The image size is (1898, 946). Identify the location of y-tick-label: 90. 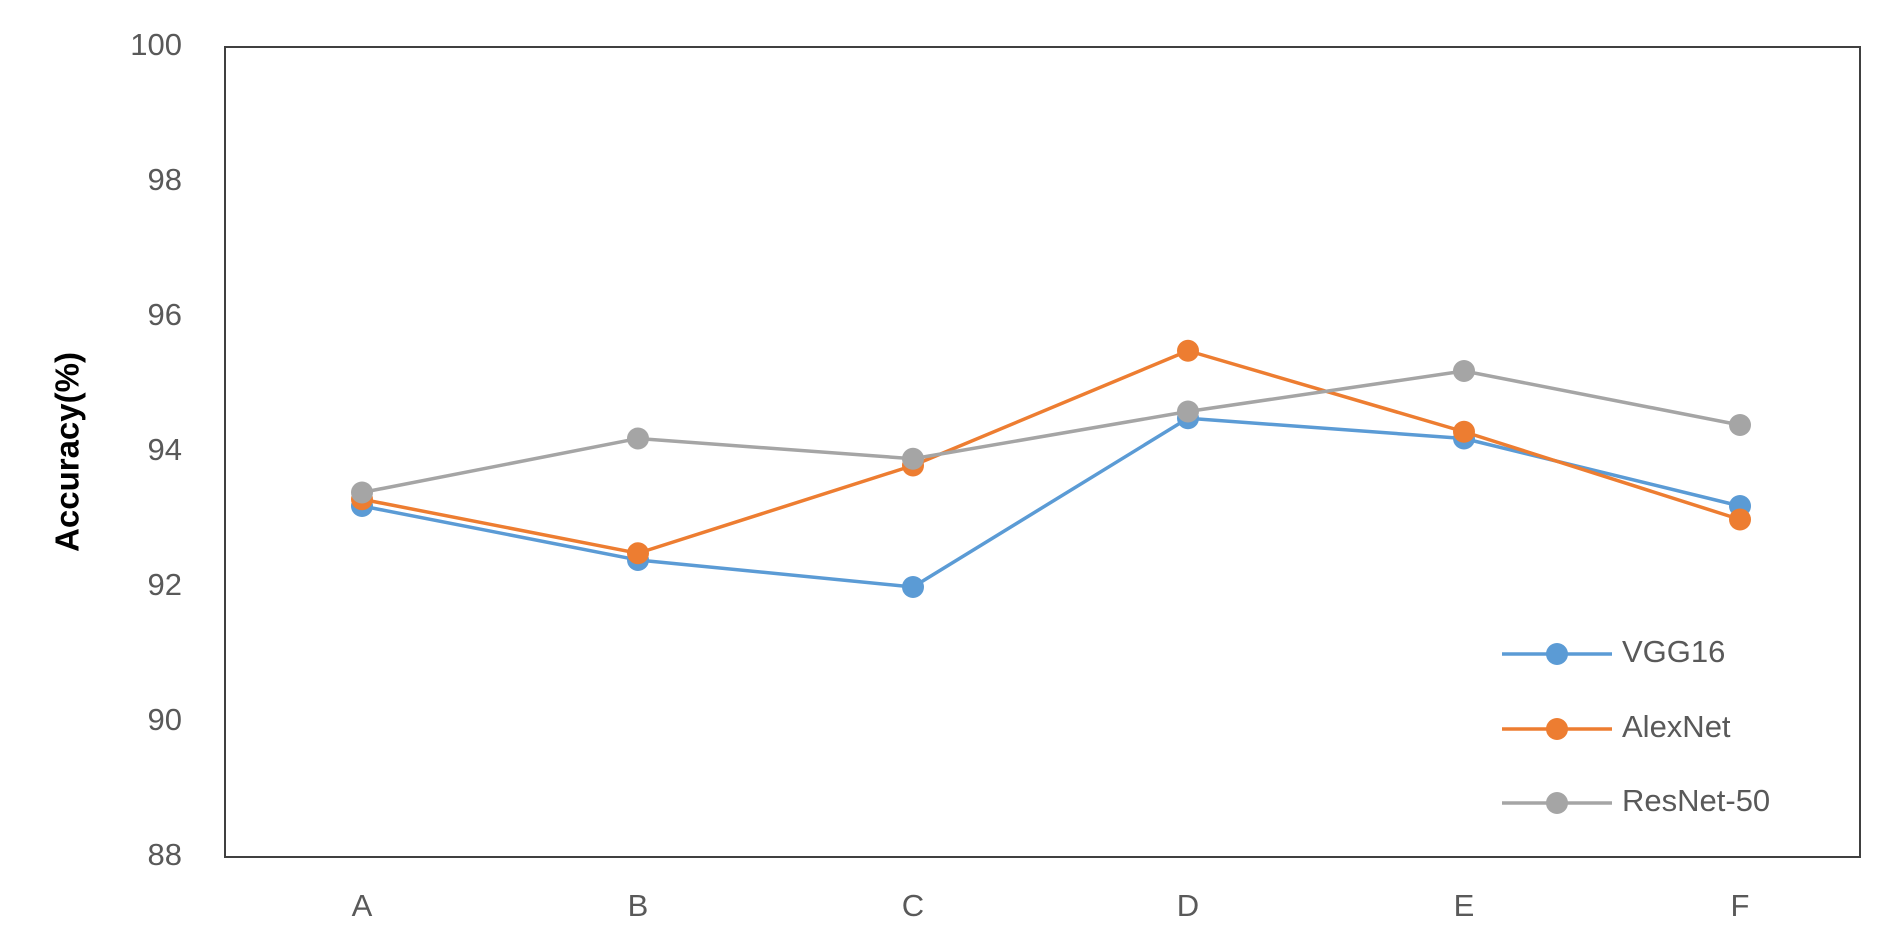
(165, 719).